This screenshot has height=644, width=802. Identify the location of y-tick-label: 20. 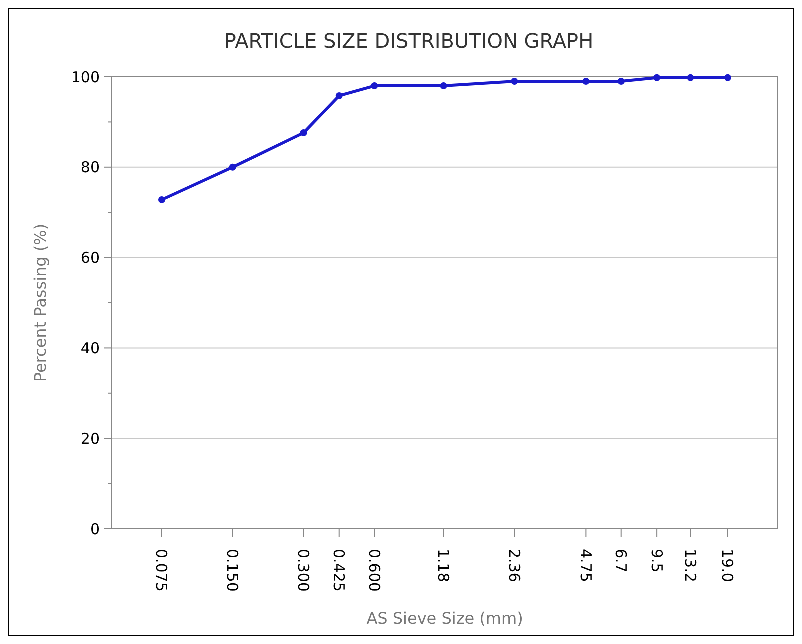
(90, 439).